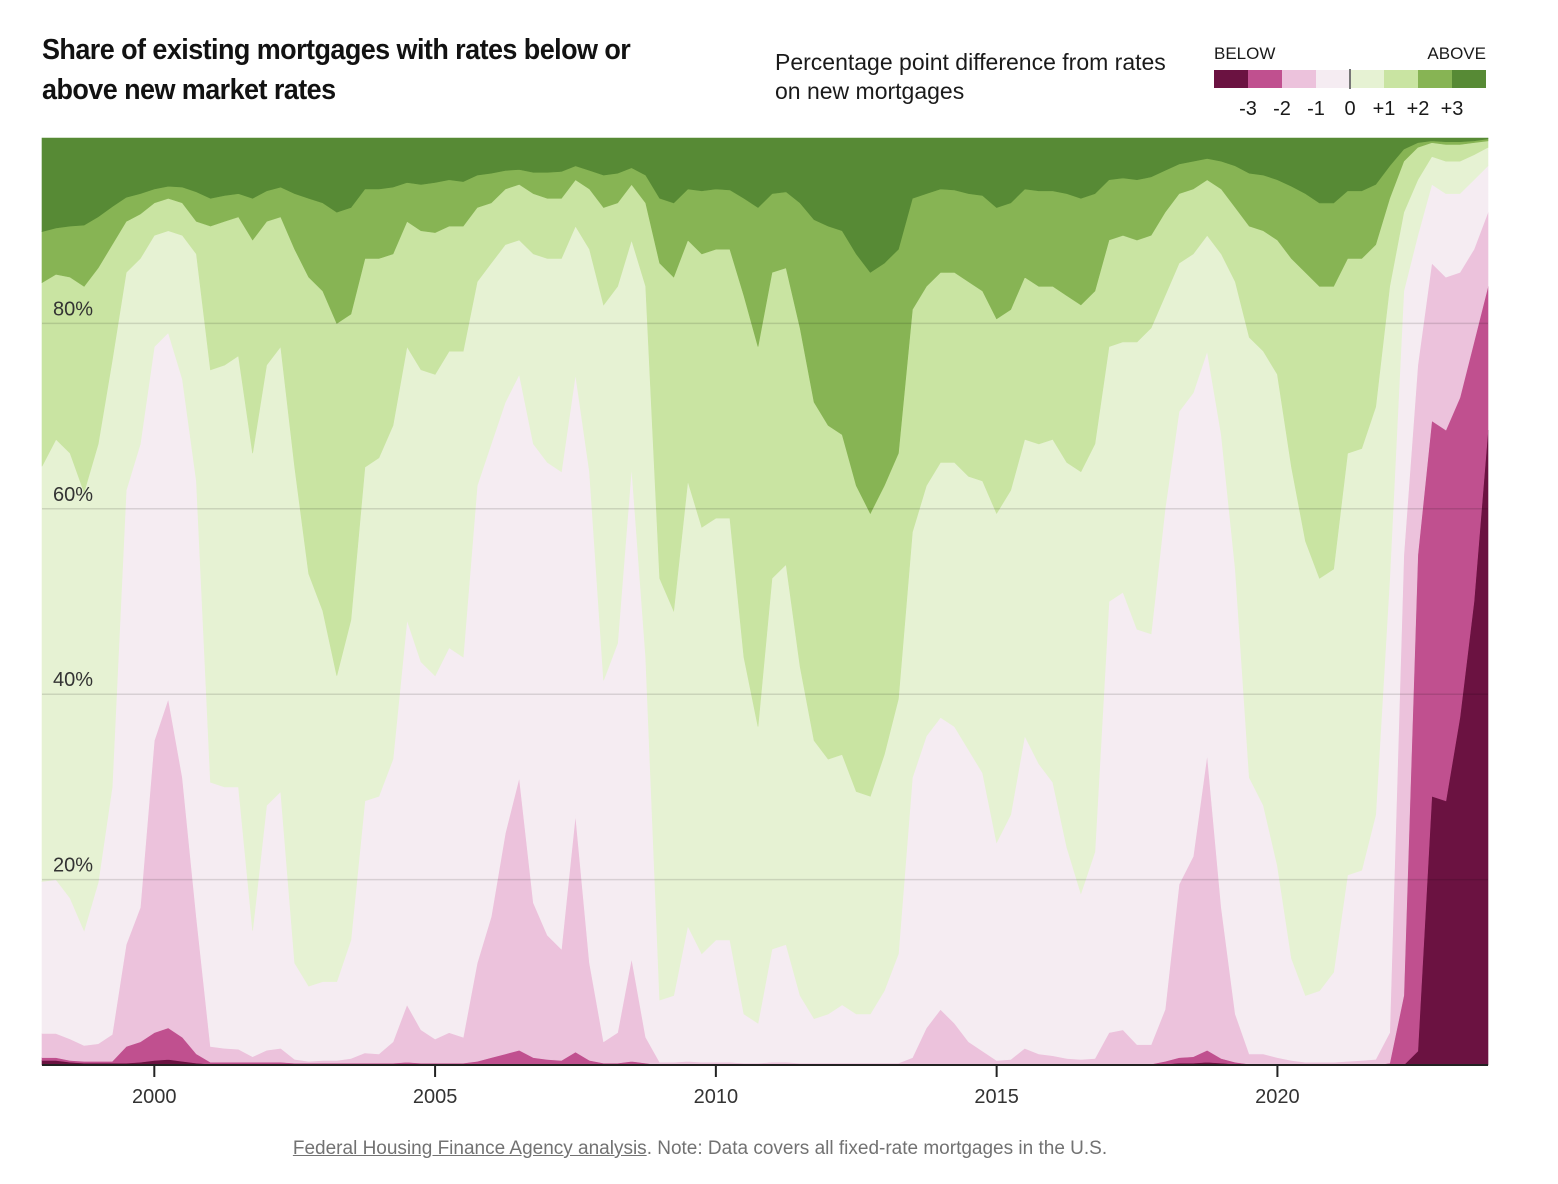 This screenshot has height=1184, width=1558. I want to click on y-axis-labels: 20% 40% 60% 80%, so click(73, 587).